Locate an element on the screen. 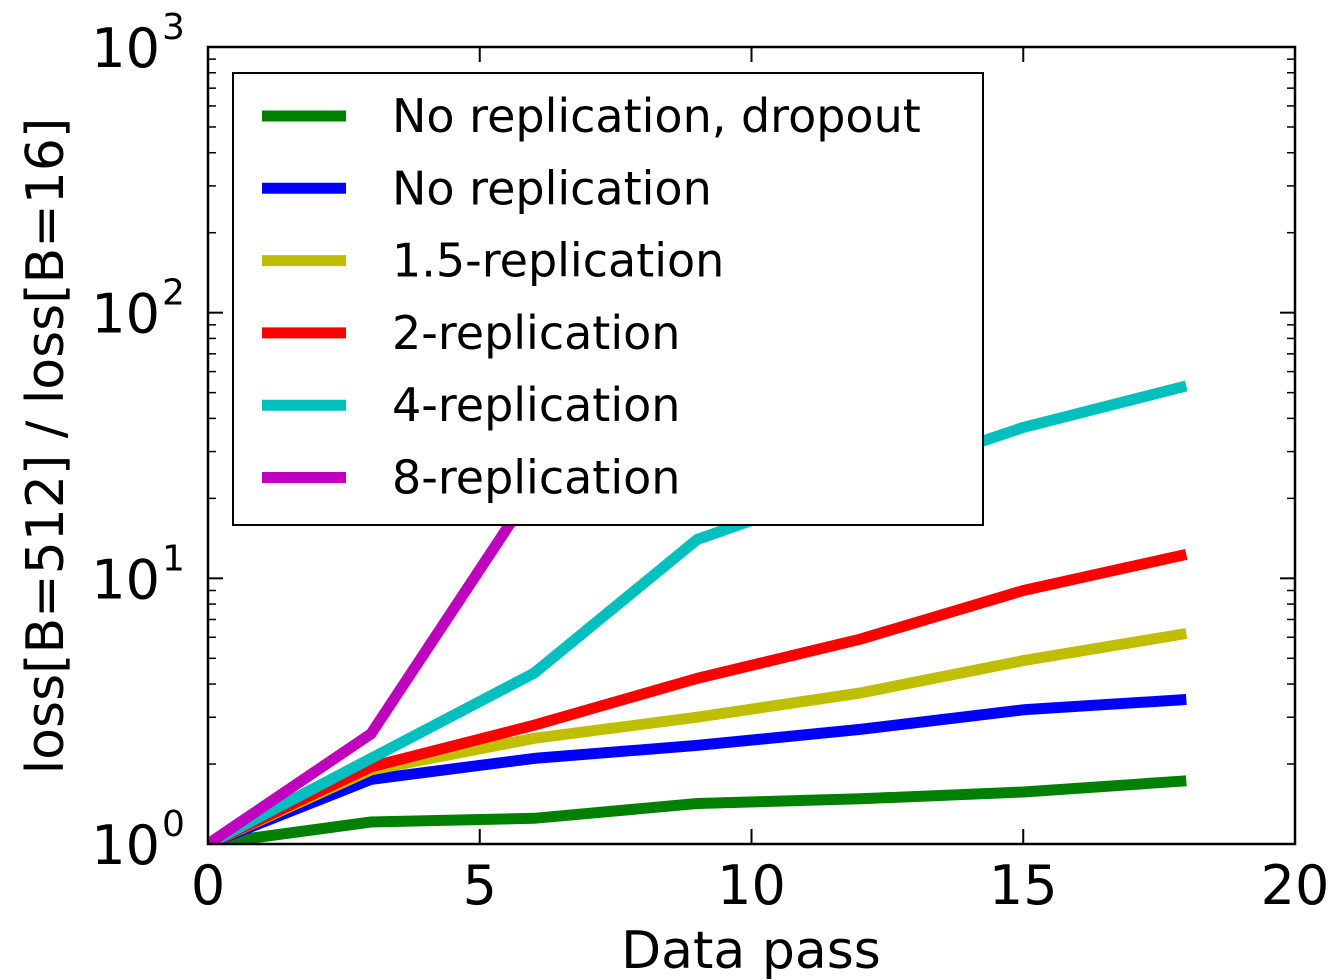 The width and height of the screenshot is (1333, 980). y-tick-label: 10 0 is located at coordinates (138, 840).